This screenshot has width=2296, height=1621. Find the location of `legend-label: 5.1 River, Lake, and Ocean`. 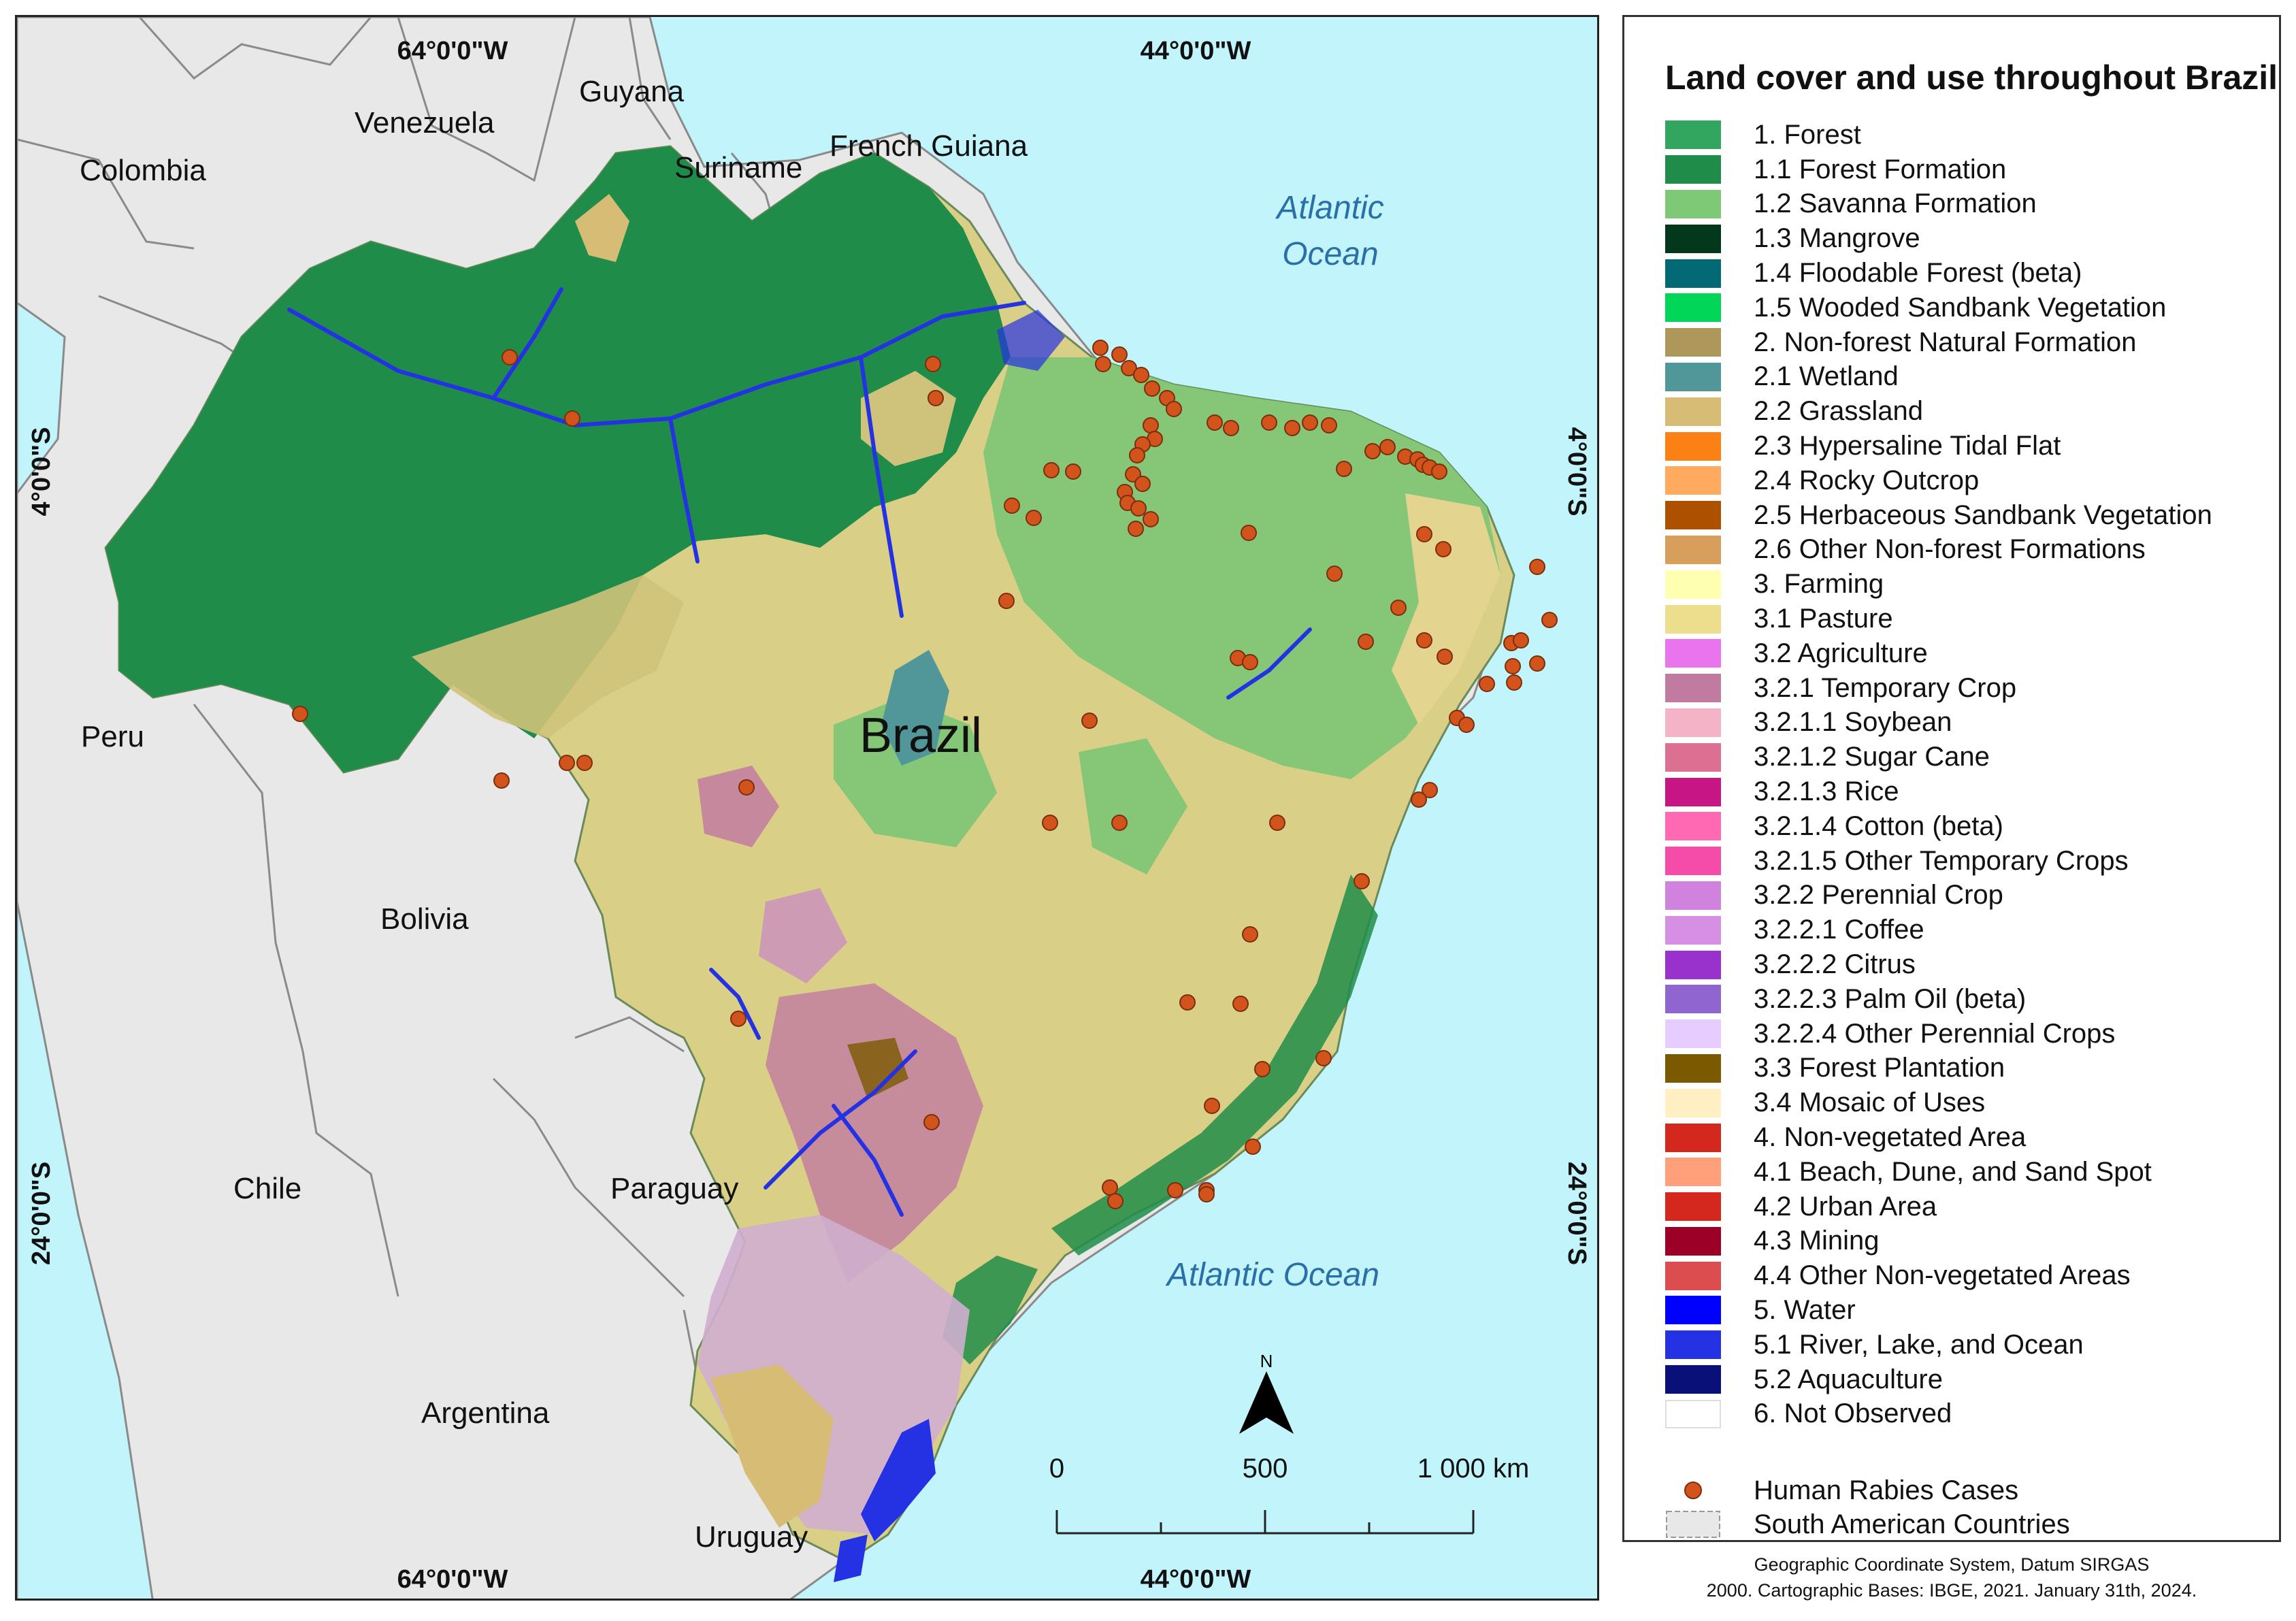

legend-label: 5.1 River, Lake, and Ocean is located at coordinates (1919, 1344).